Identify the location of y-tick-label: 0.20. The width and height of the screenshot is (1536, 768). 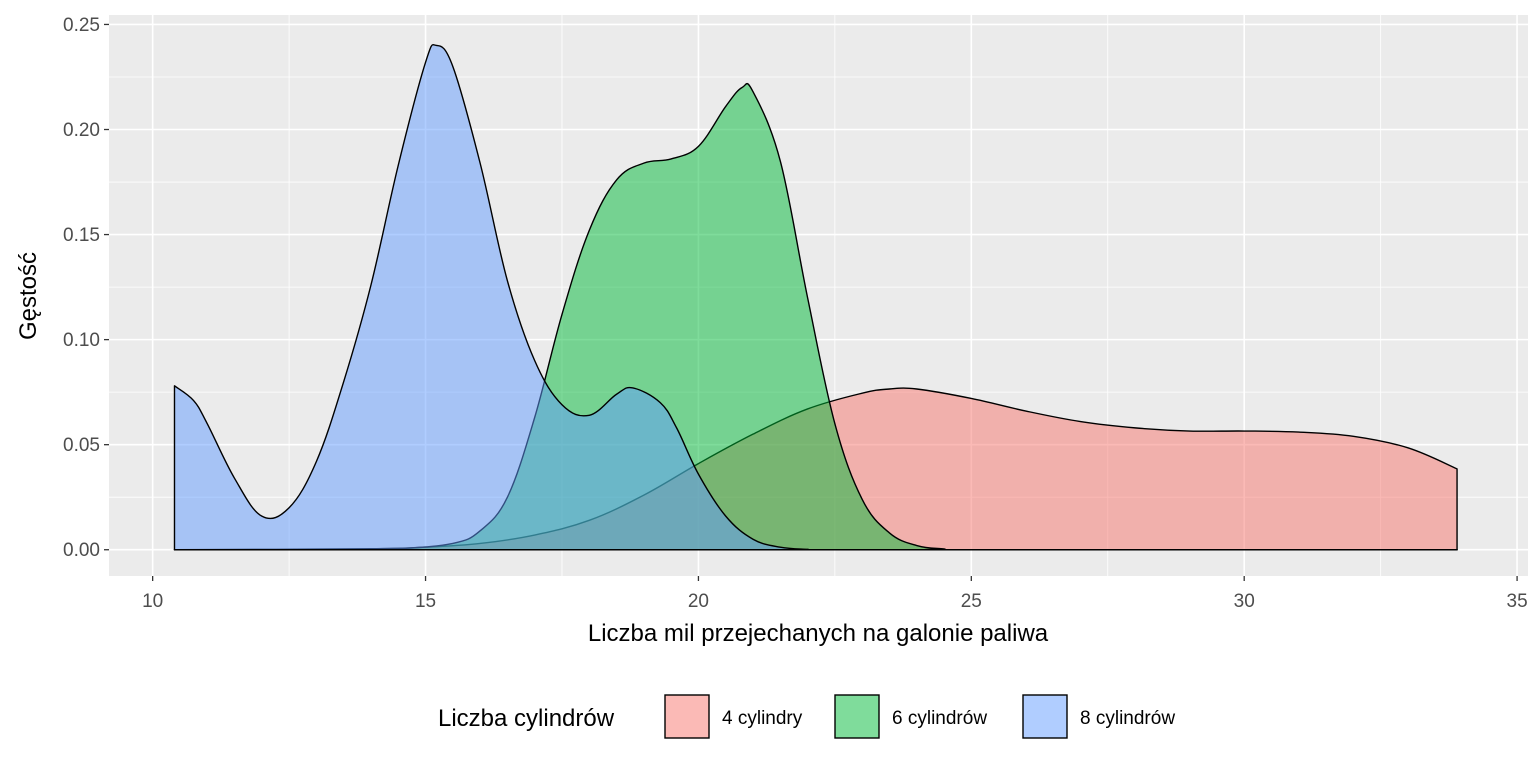
(81, 130).